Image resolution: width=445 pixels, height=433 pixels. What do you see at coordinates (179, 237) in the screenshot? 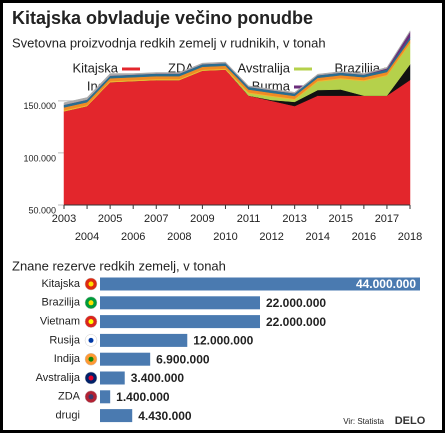
I see `x-tick-label: 2008` at bounding box center [179, 237].